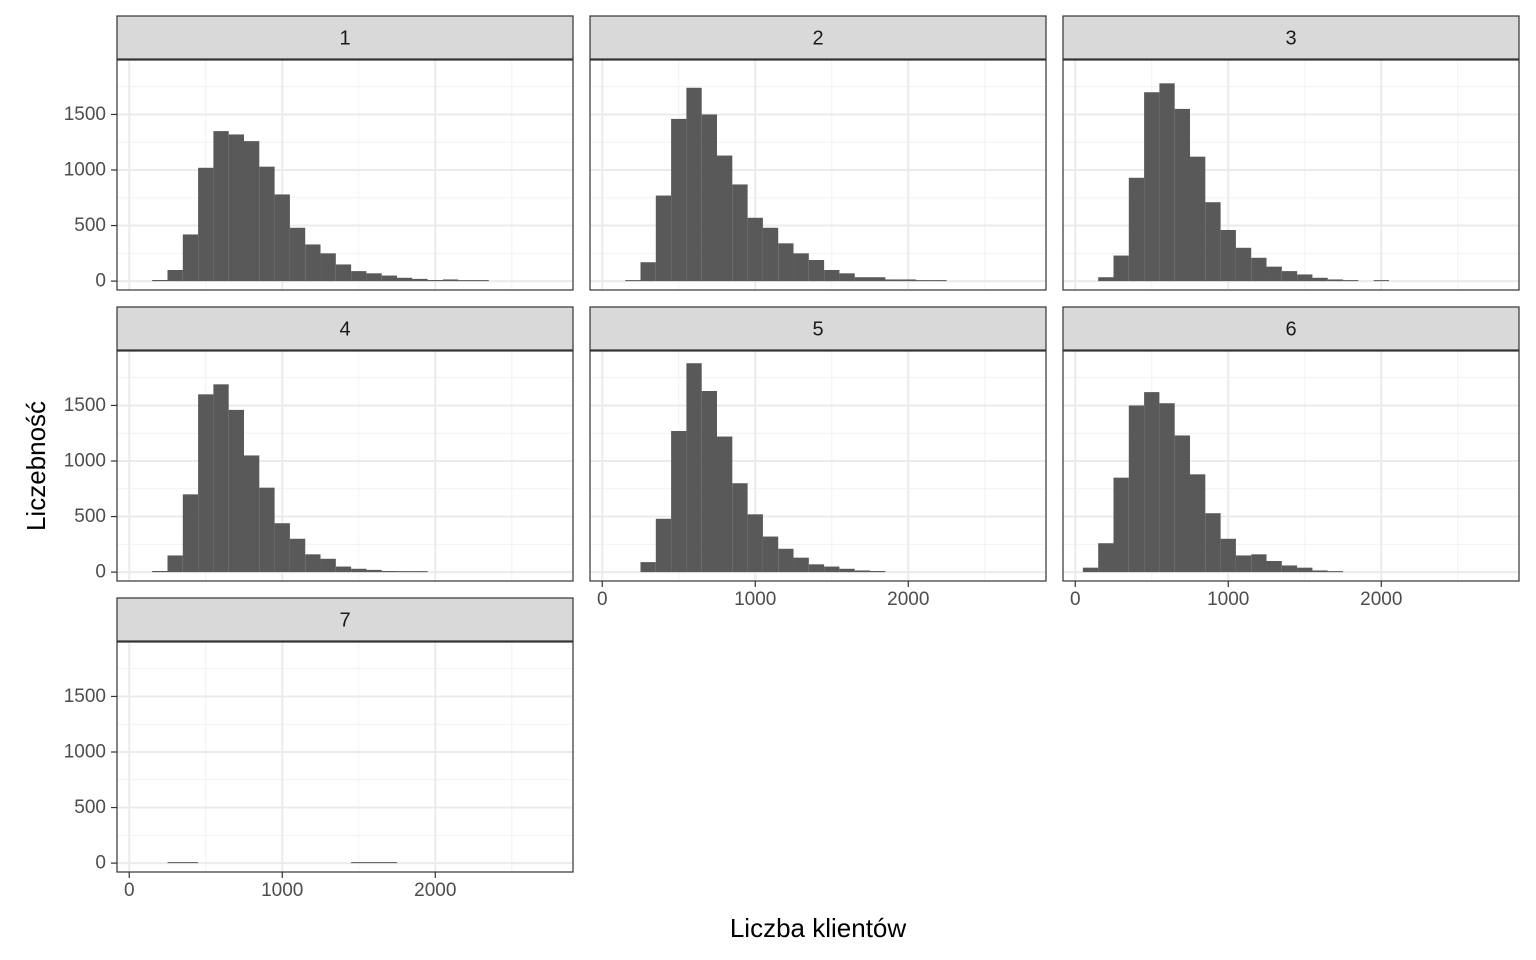 The width and height of the screenshot is (1536, 960). I want to click on facet-strip-label: 5, so click(817, 330).